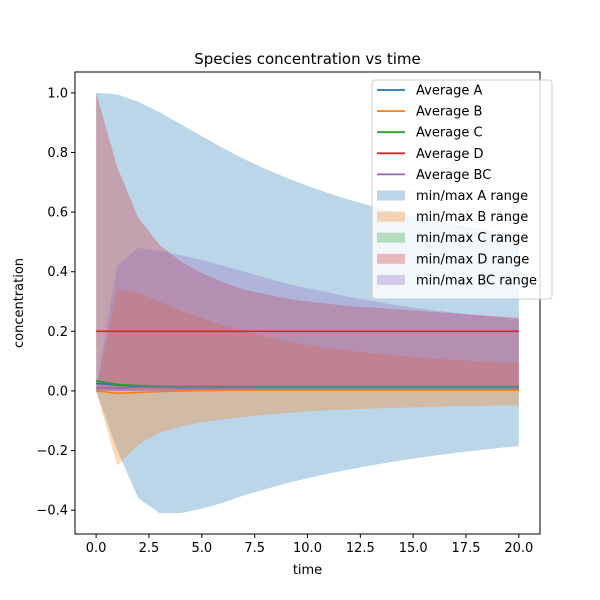 The height and width of the screenshot is (600, 600). What do you see at coordinates (307, 570) in the screenshot?
I see `x-axis-label: time` at bounding box center [307, 570].